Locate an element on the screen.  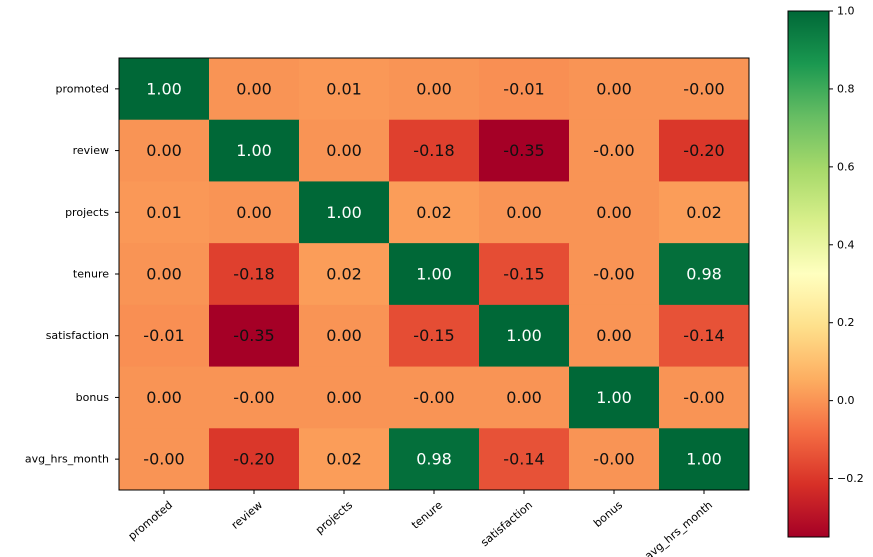
y-tick-label: avg_hrs_month is located at coordinates (67, 459).